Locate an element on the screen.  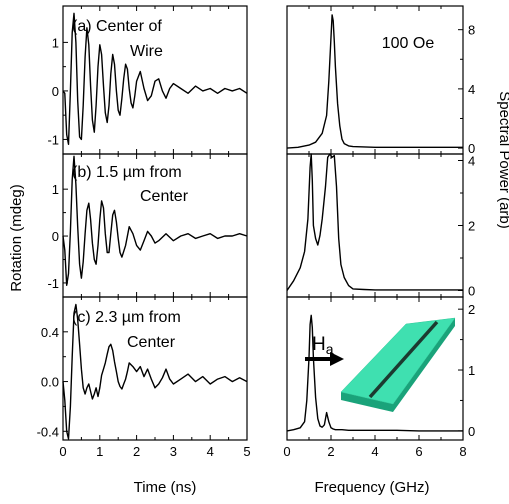
panel-frame is located at coordinates (375, 80).